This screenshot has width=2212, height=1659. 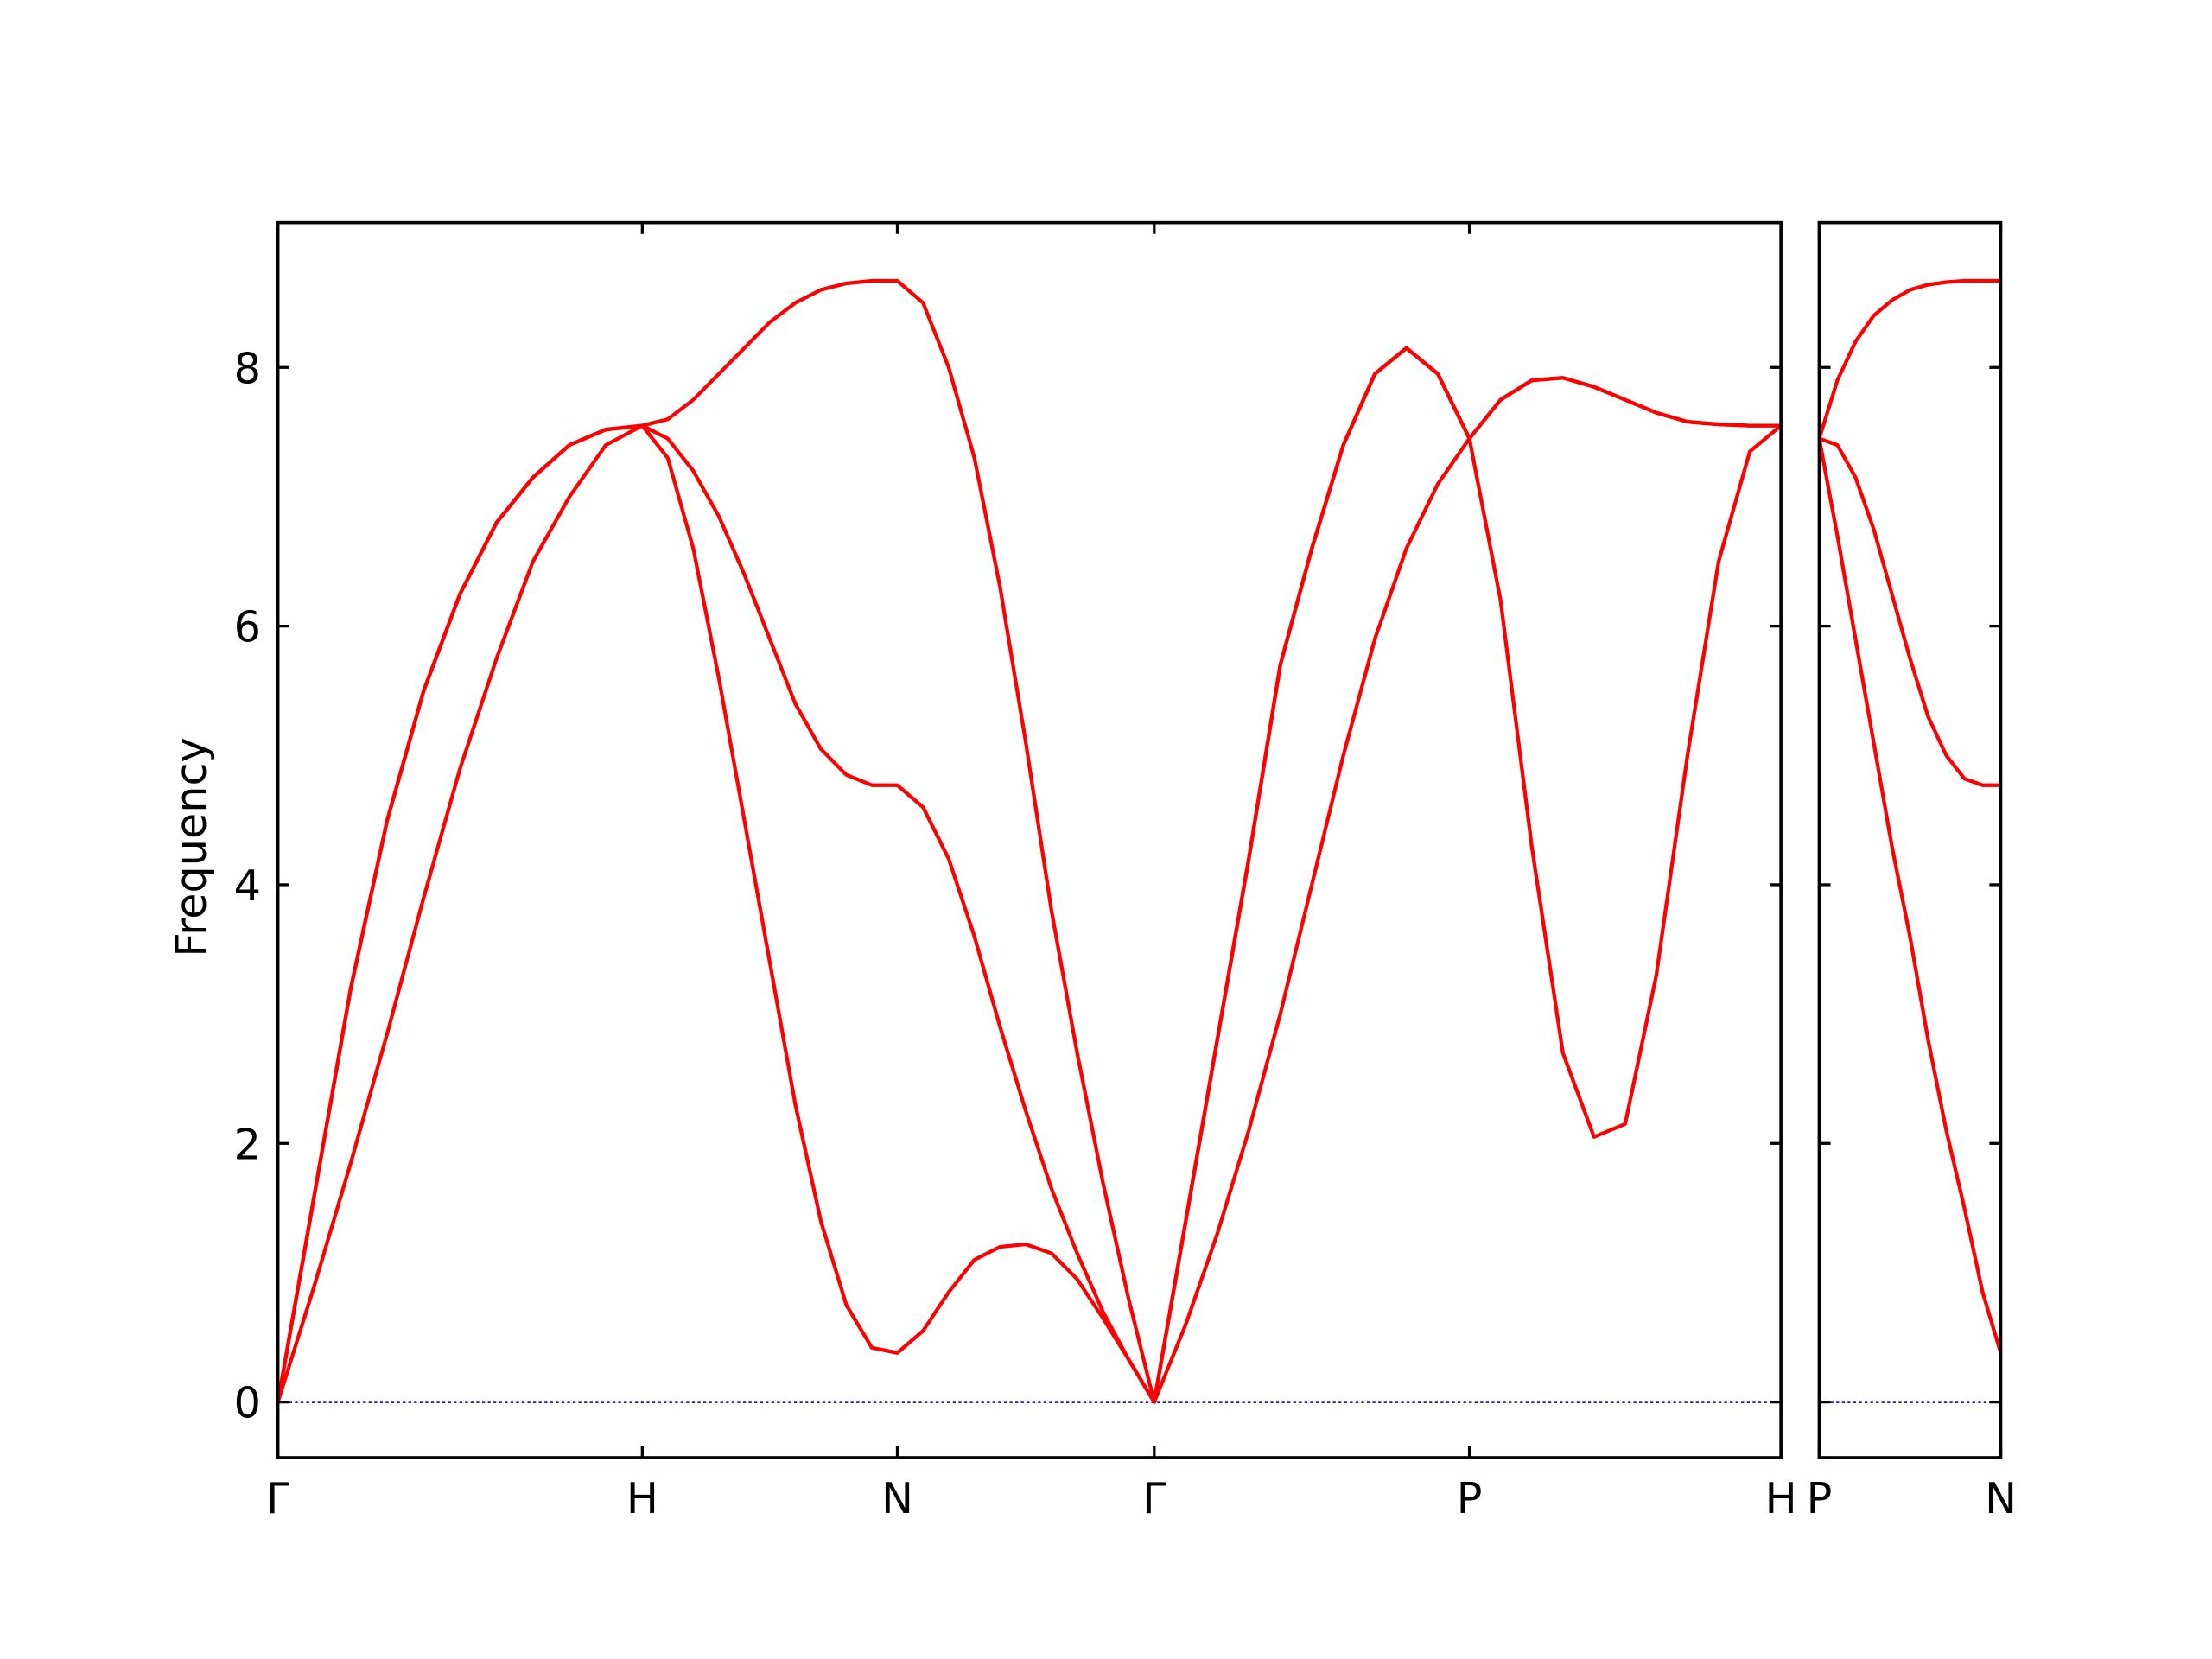 I want to click on y-tick-label: 8, so click(x=247, y=368).